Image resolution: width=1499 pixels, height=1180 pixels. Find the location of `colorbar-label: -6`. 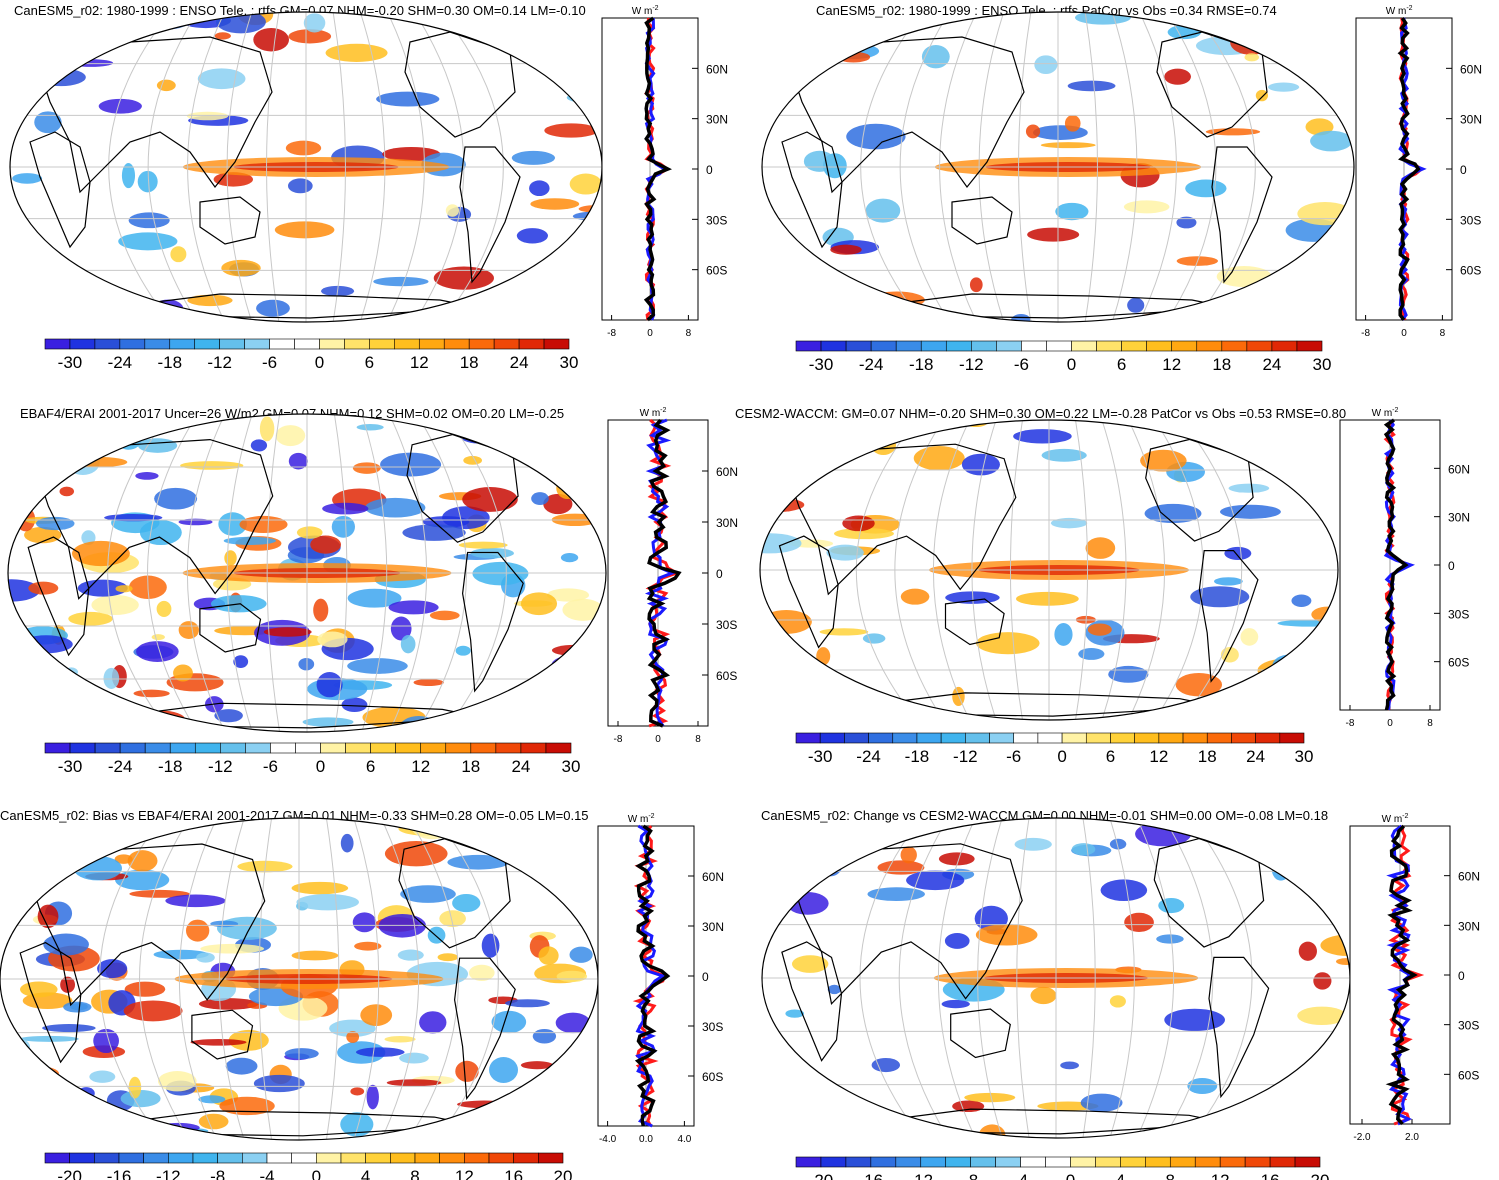

colorbar-label: -6 is located at coordinates (1021, 364).